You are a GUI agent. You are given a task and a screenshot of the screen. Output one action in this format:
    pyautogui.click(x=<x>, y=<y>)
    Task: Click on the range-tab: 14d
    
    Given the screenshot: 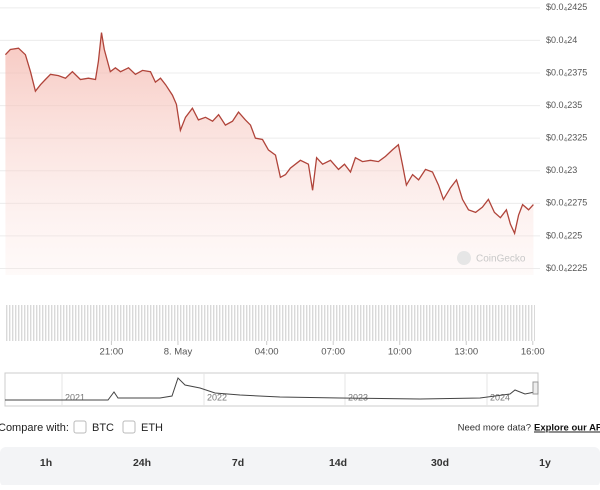 What is the action you would take?
    pyautogui.click(x=338, y=463)
    